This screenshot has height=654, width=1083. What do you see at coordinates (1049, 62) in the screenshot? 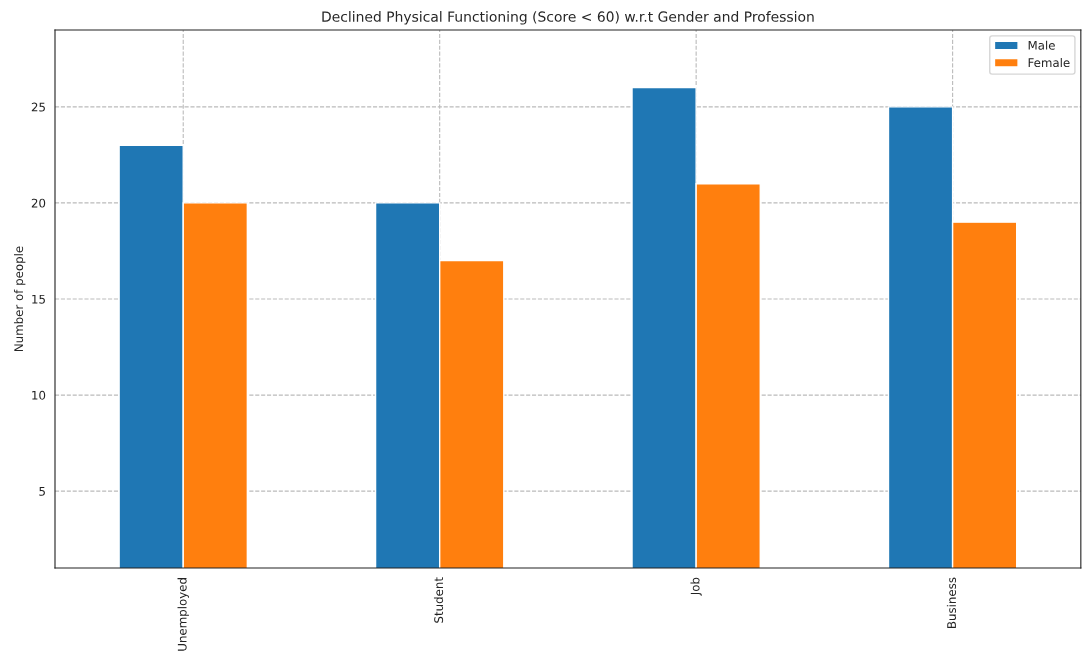
I see `legend-label: Female` at bounding box center [1049, 62].